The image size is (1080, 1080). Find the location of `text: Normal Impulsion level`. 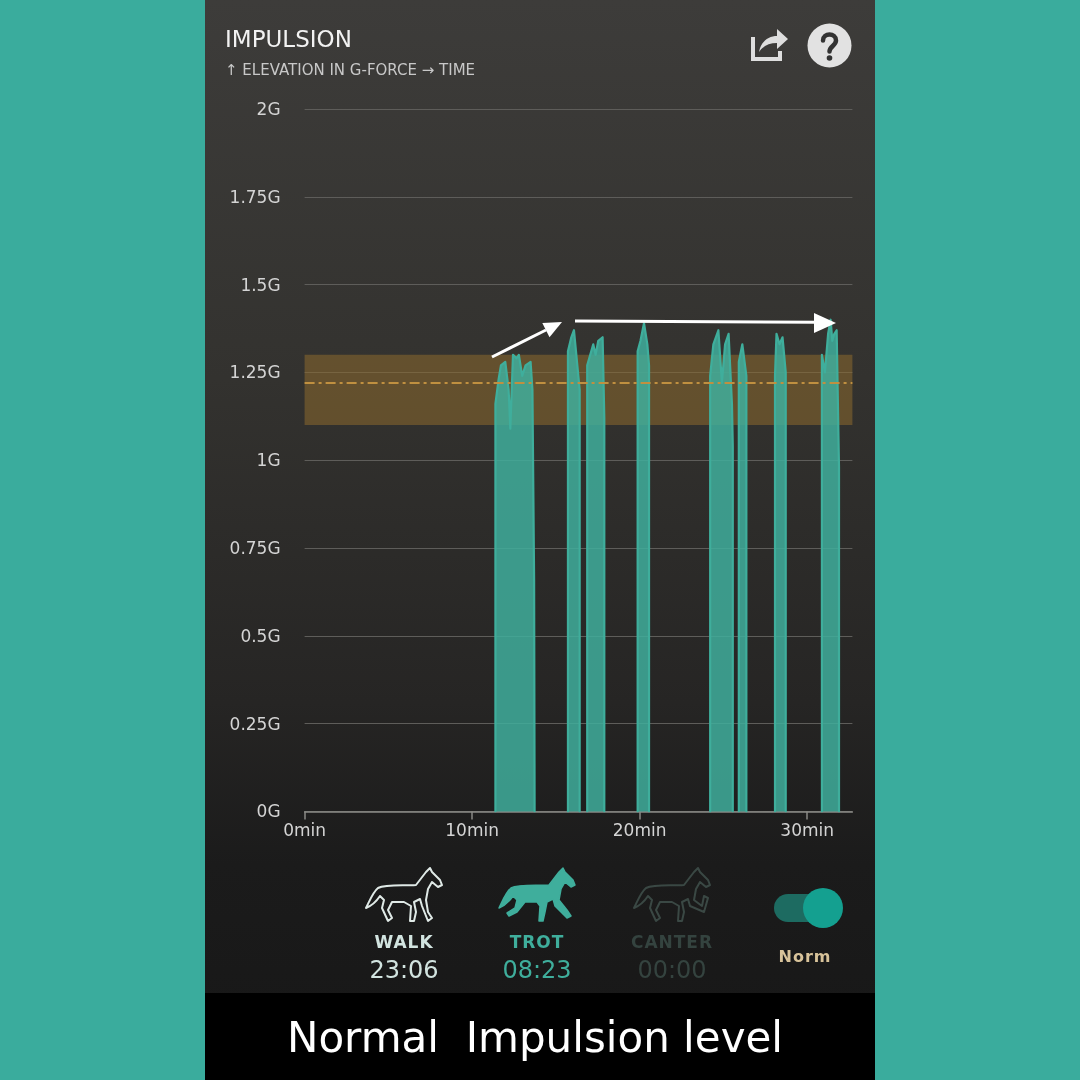

text: Normal Impulsion level is located at coordinates (535, 1037).